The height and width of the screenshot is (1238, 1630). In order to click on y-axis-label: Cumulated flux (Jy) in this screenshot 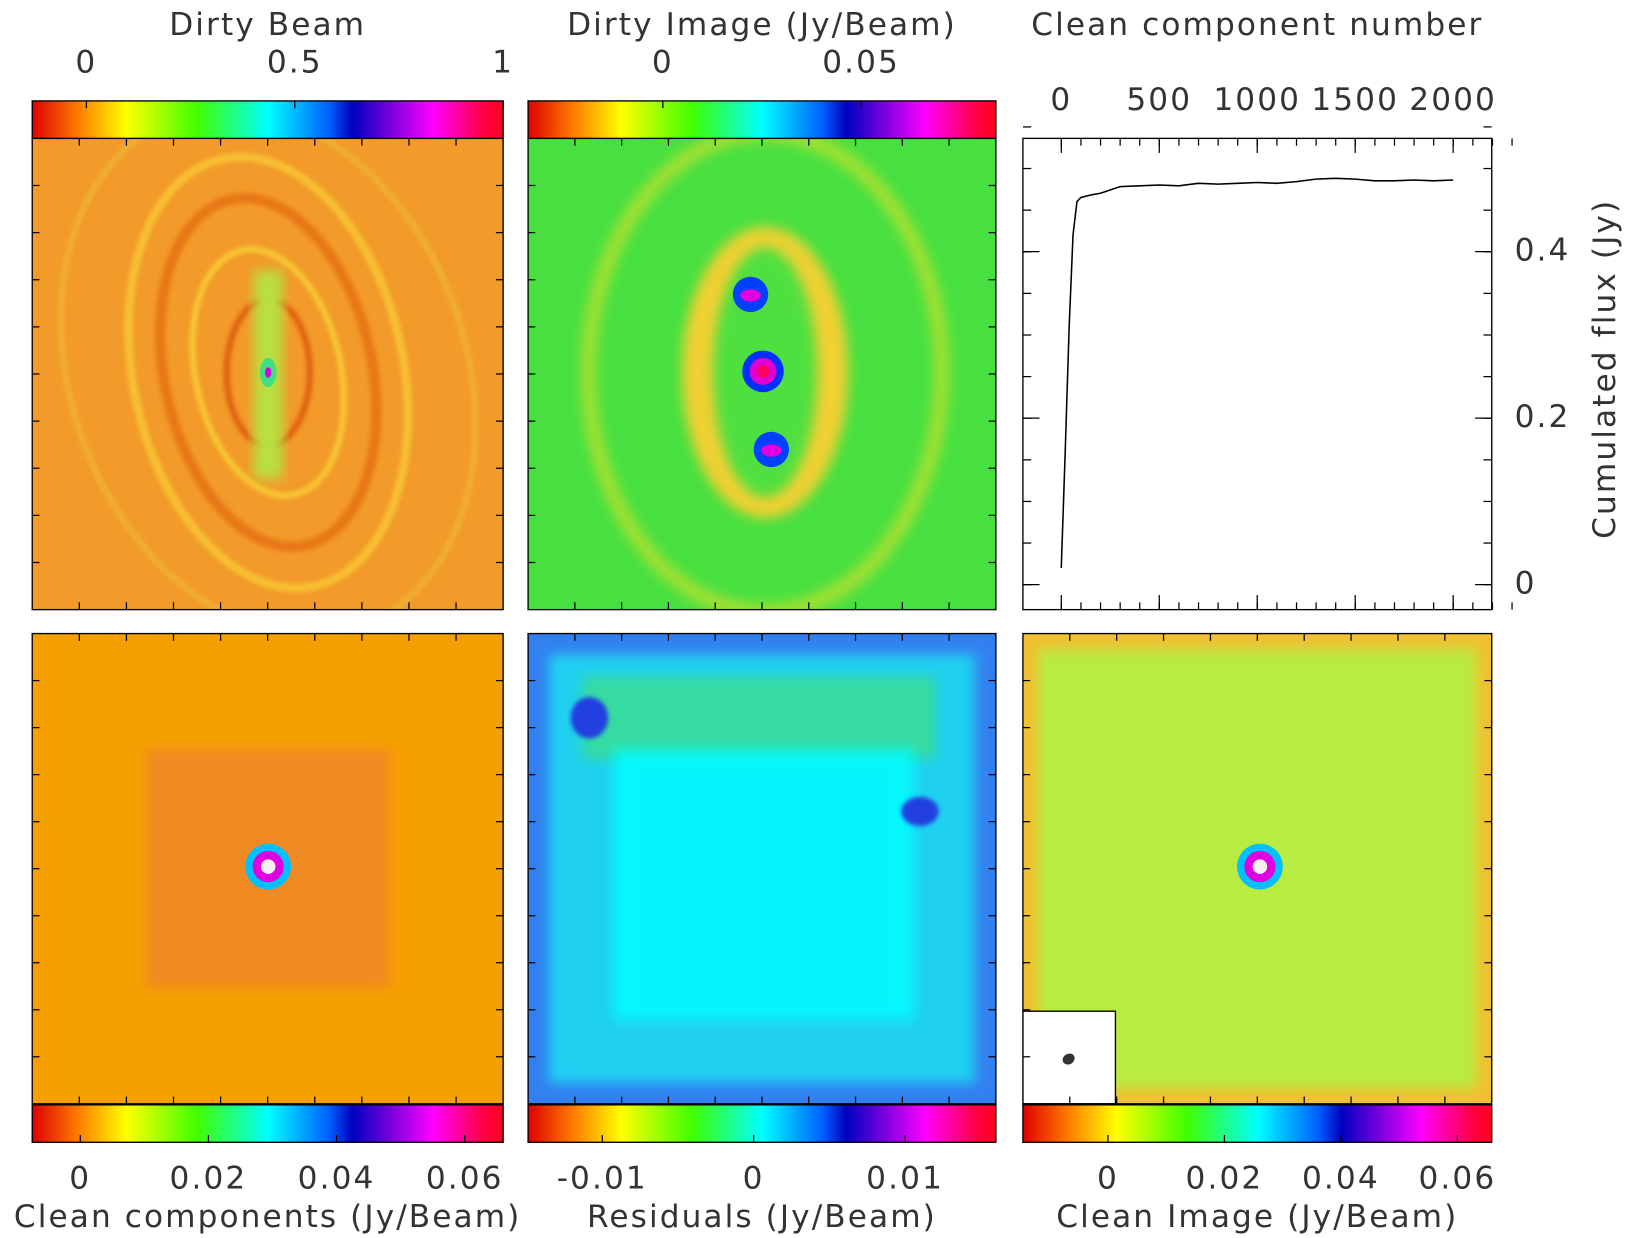, I will do `click(1605, 369)`.